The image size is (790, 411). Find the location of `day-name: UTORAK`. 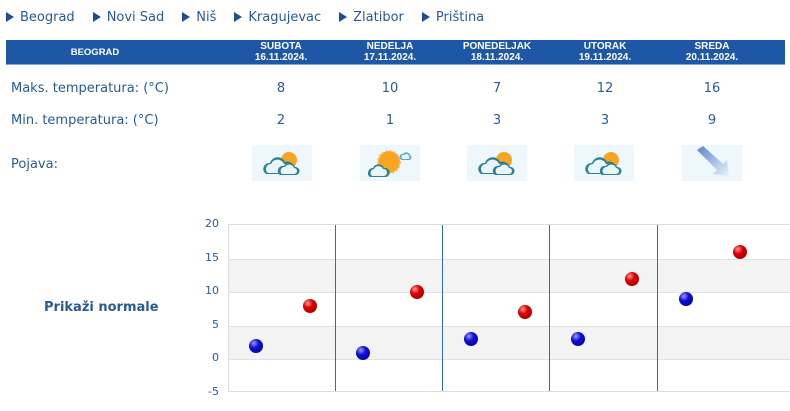

day-name: UTORAK is located at coordinates (605, 46).